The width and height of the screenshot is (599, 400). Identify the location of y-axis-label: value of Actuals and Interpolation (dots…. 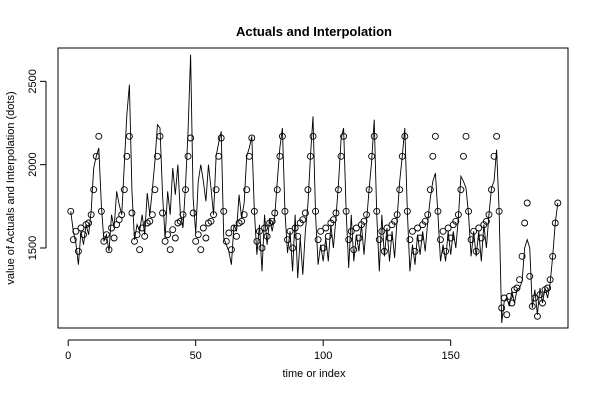
(11, 187).